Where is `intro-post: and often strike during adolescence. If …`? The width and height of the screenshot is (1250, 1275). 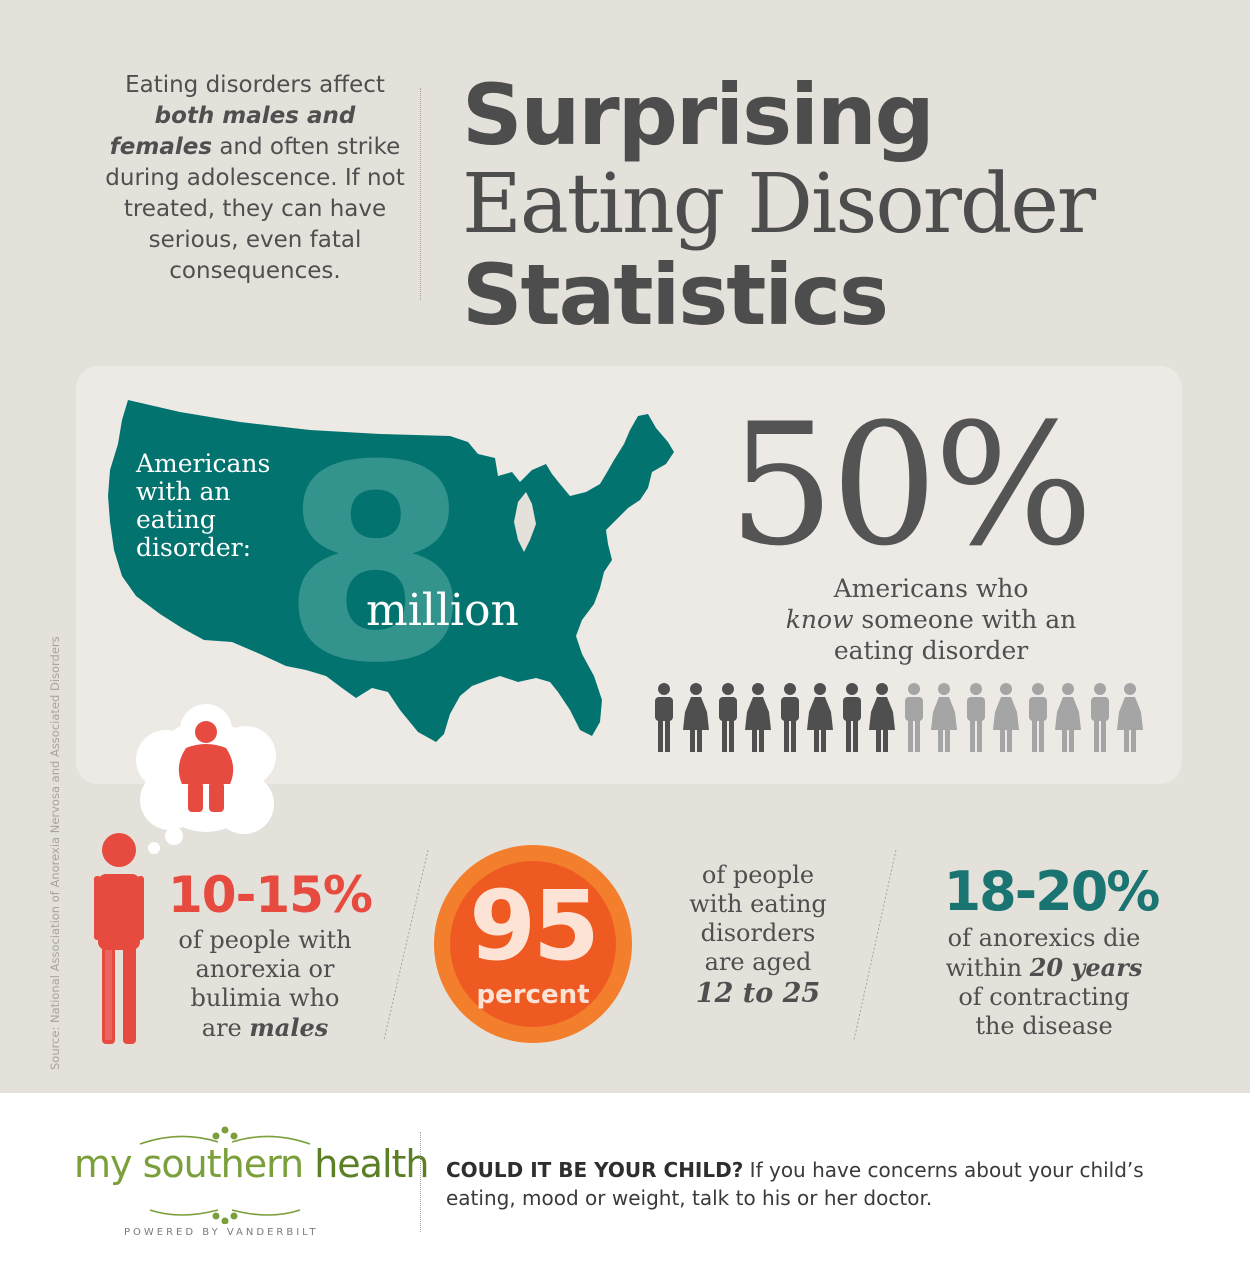
intro-post: and often strike during adolescence. If … is located at coordinates (255, 209).